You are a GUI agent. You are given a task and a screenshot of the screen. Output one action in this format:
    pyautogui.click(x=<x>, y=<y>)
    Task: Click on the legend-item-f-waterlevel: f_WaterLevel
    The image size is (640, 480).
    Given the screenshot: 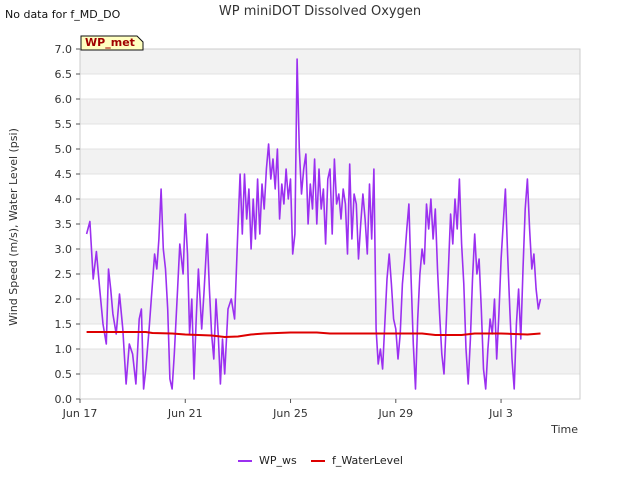 What is the action you would take?
    pyautogui.click(x=357, y=460)
    